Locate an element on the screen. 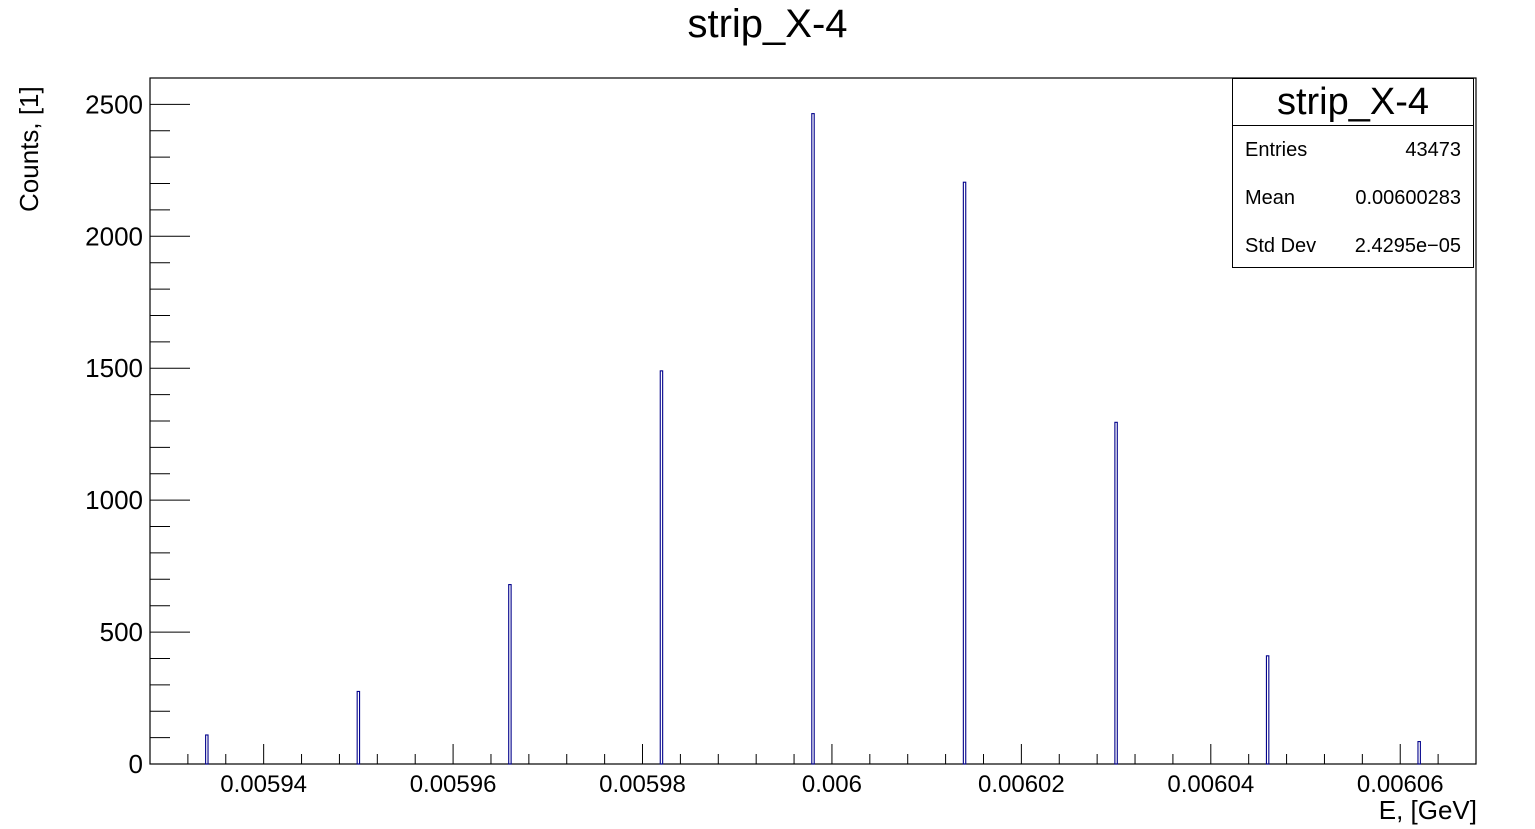 The width and height of the screenshot is (1535, 829). chart-title: strip_X-4 is located at coordinates (767, 24).